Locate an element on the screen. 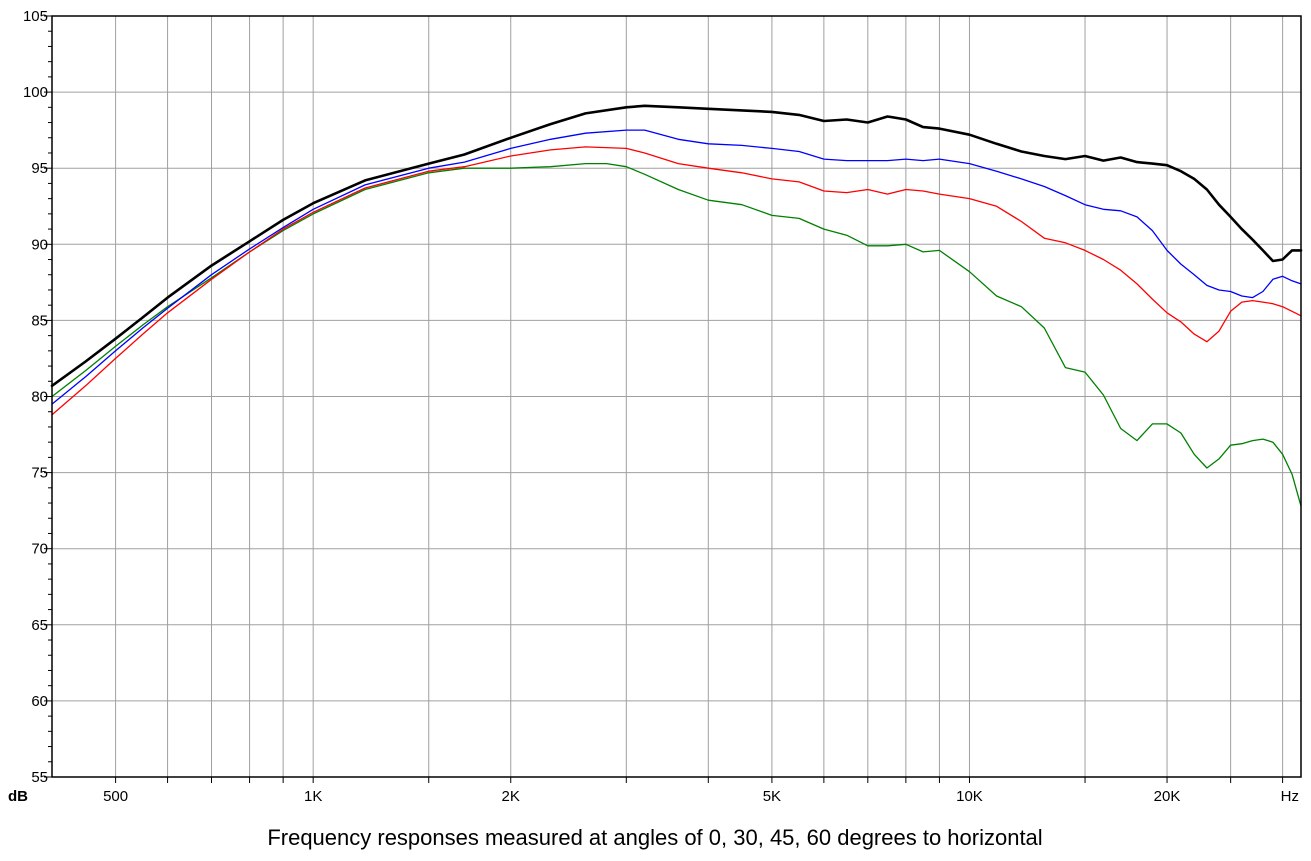 This screenshot has width=1311, height=861. x-tick-label: 5K is located at coordinates (772, 796).